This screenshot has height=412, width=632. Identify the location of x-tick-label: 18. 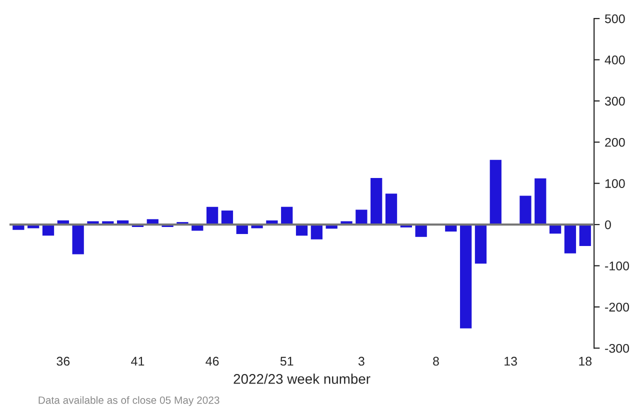
(585, 361).